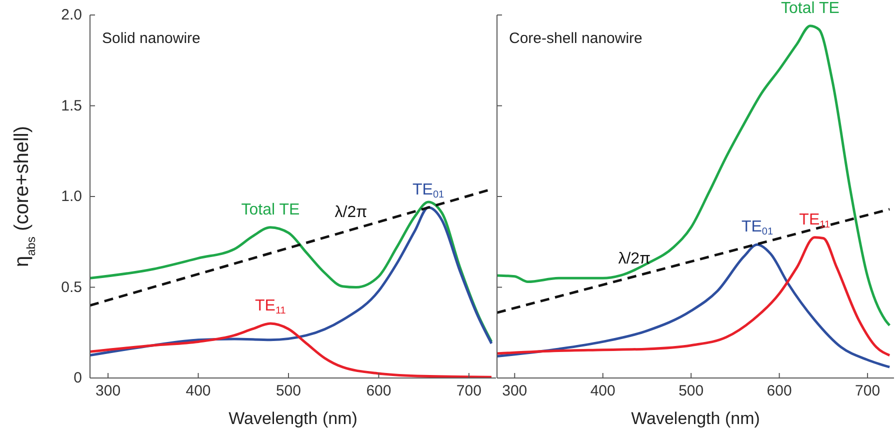 Image resolution: width=896 pixels, height=444 pixels. I want to click on y-tick-label: 1.0, so click(71, 196).